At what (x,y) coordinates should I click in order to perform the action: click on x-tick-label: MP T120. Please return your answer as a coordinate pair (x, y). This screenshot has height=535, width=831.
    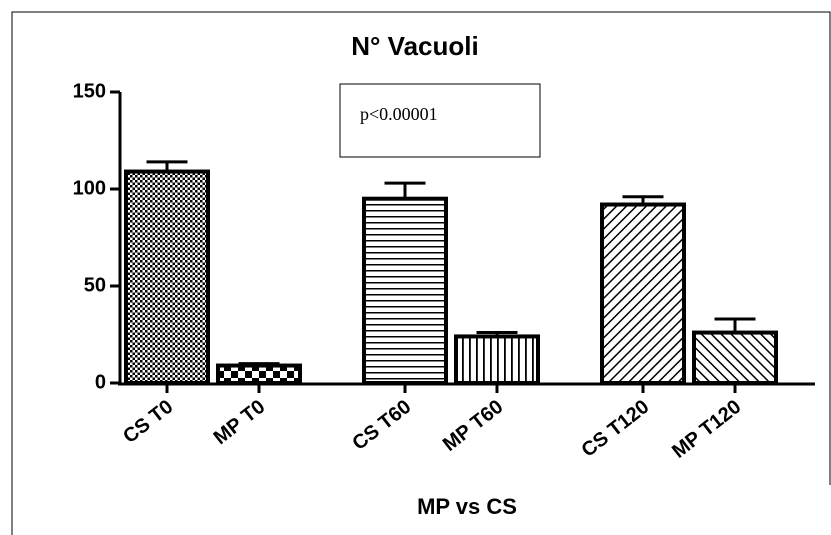
    Looking at the image, I should click on (706, 429).